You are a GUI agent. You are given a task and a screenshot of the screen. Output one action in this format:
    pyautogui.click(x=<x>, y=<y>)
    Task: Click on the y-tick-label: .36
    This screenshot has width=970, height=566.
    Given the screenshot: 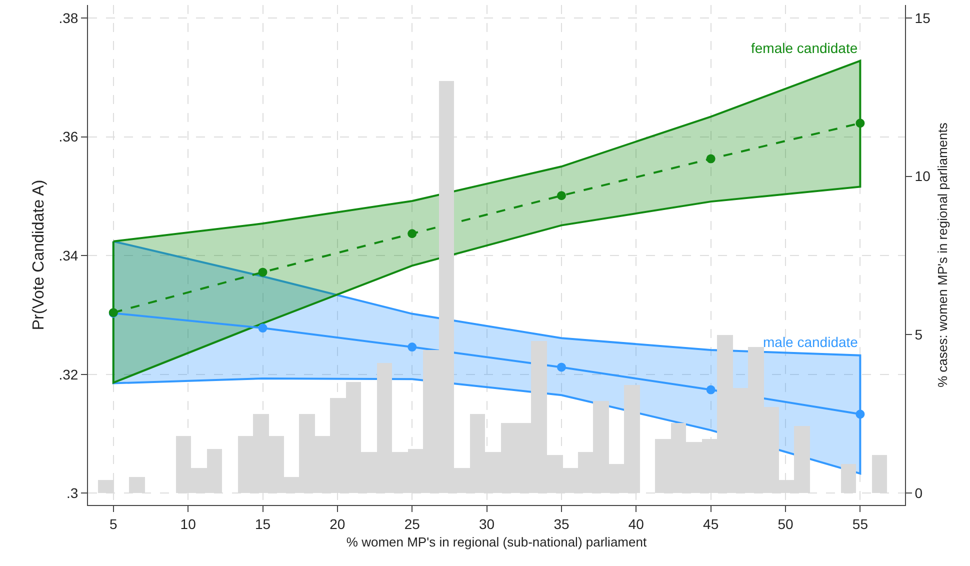 What is the action you would take?
    pyautogui.click(x=68, y=136)
    